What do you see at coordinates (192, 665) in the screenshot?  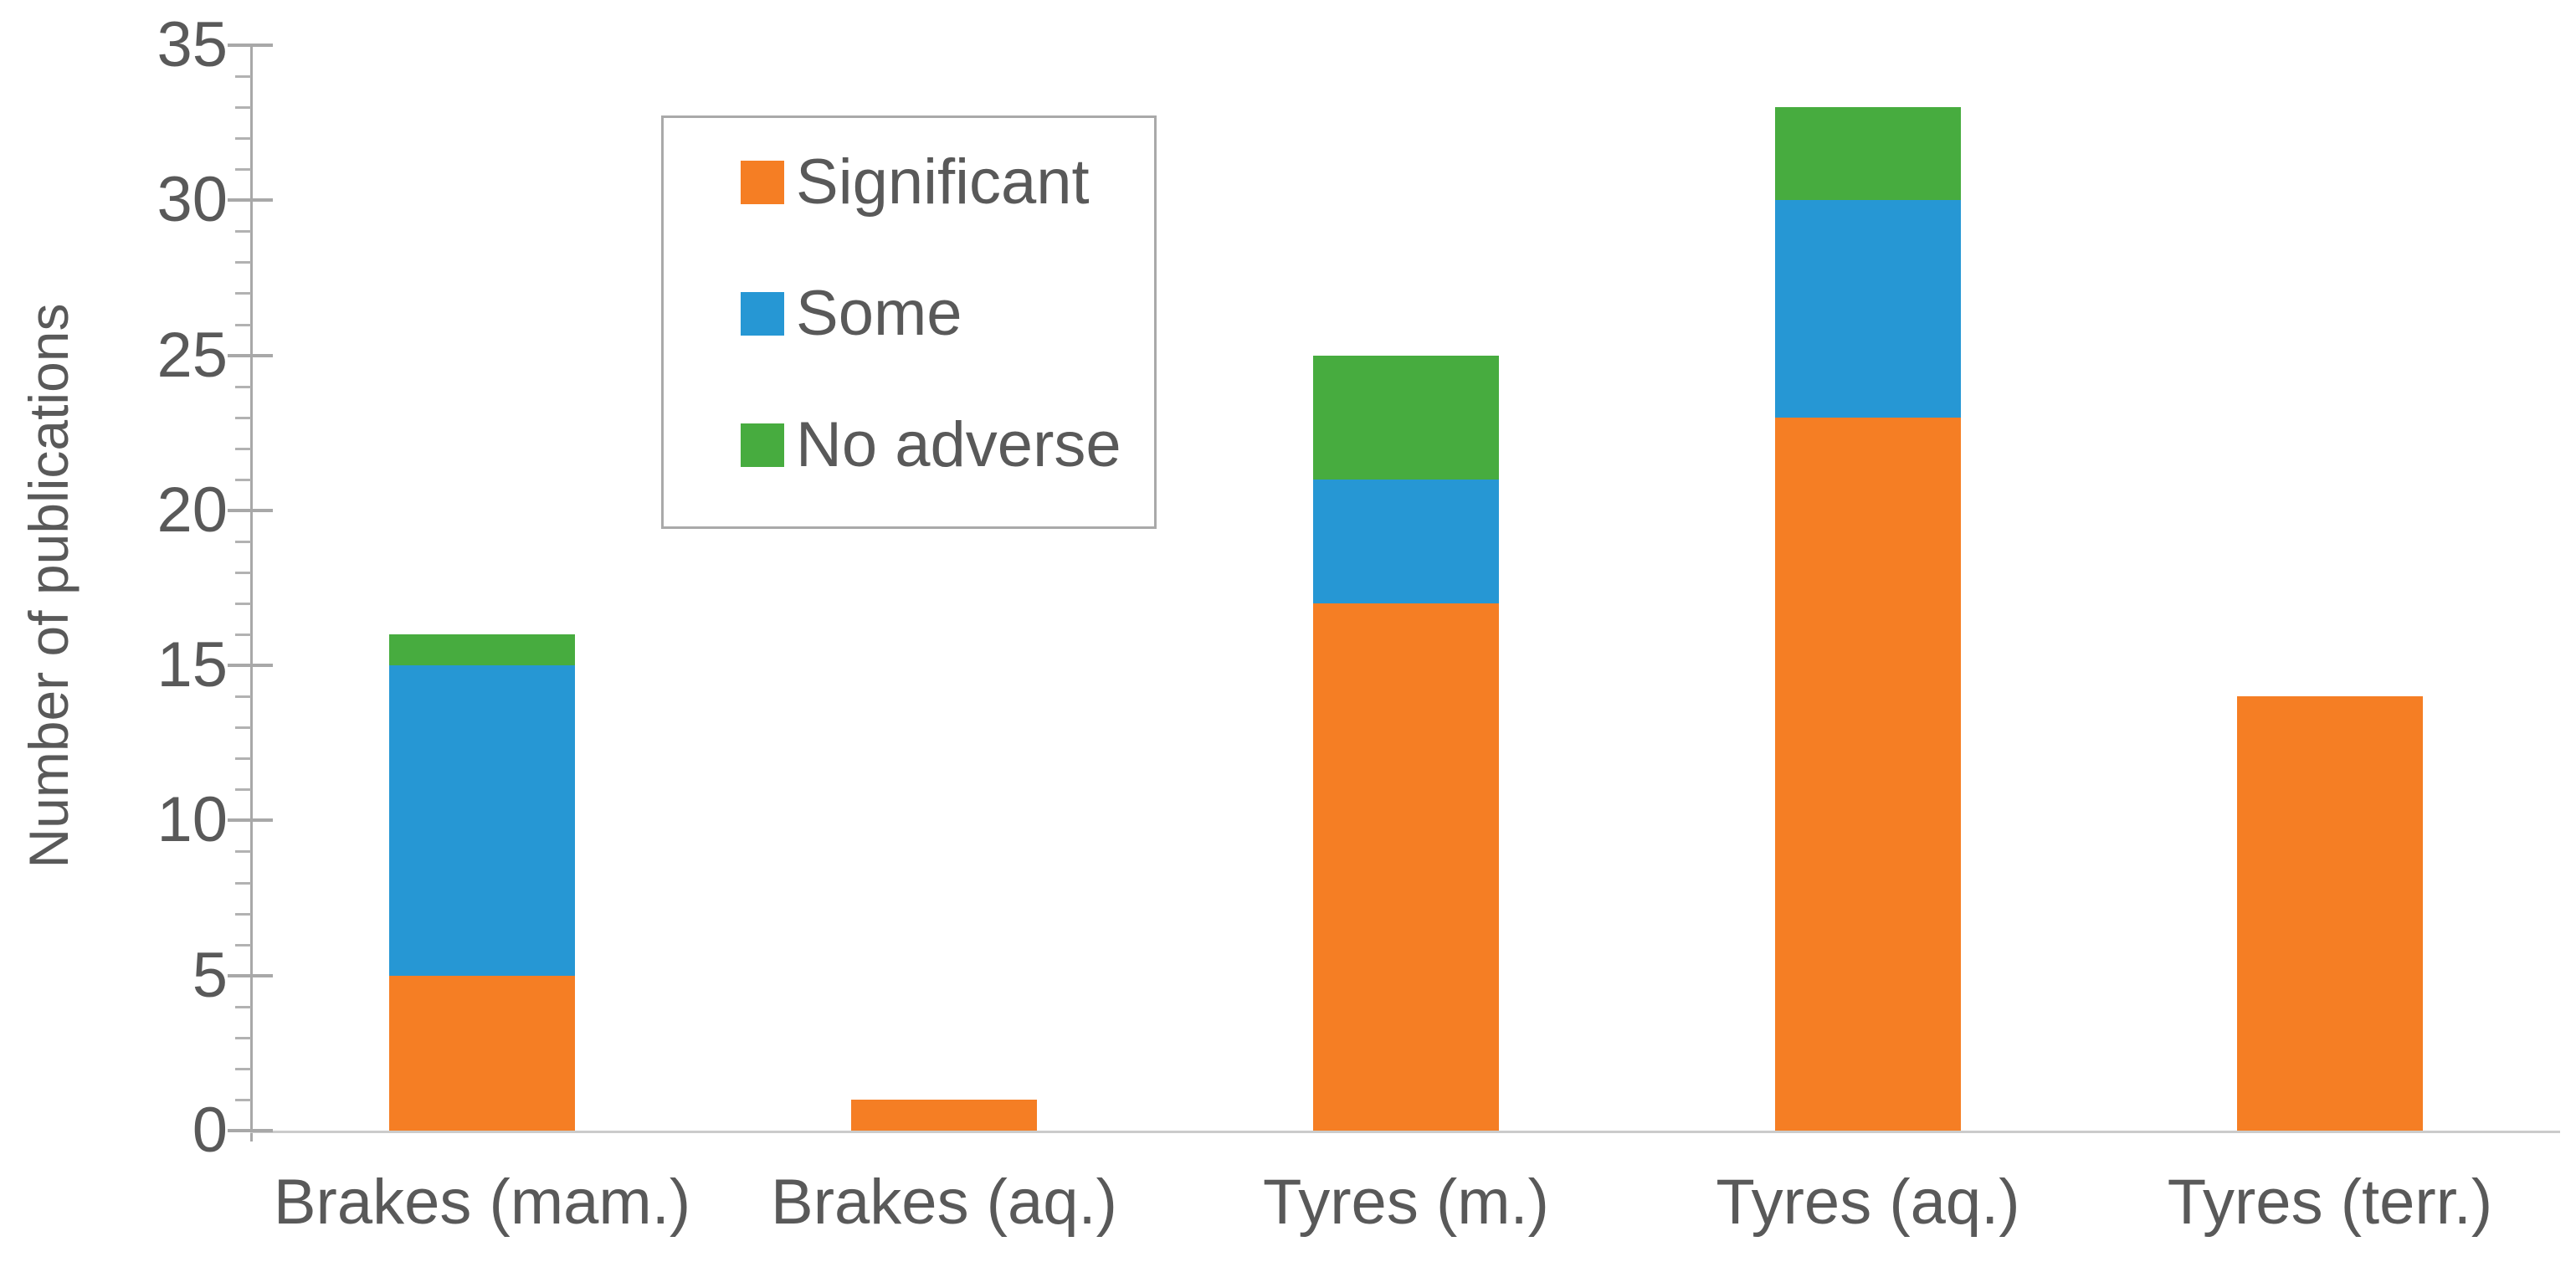 I see `y-axis-tick-label: 15` at bounding box center [192, 665].